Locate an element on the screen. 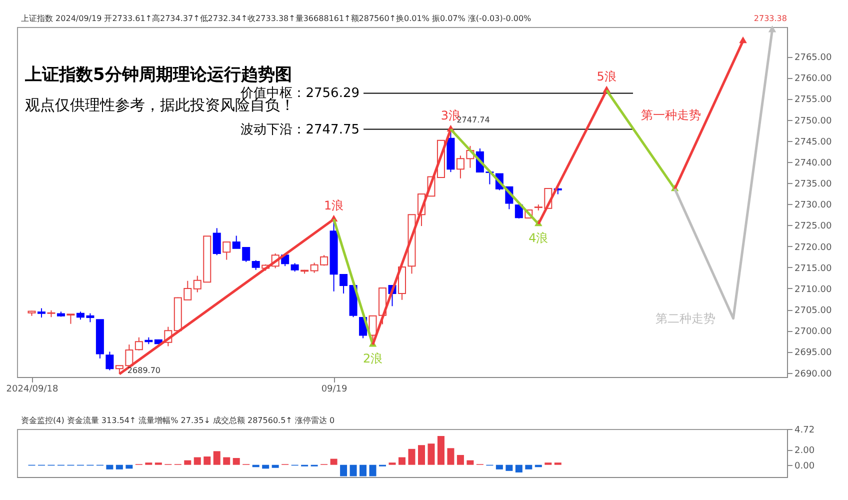 Image resolution: width=848 pixels, height=500 pixels. y-tick-label: 2740.00 is located at coordinates (813, 163).